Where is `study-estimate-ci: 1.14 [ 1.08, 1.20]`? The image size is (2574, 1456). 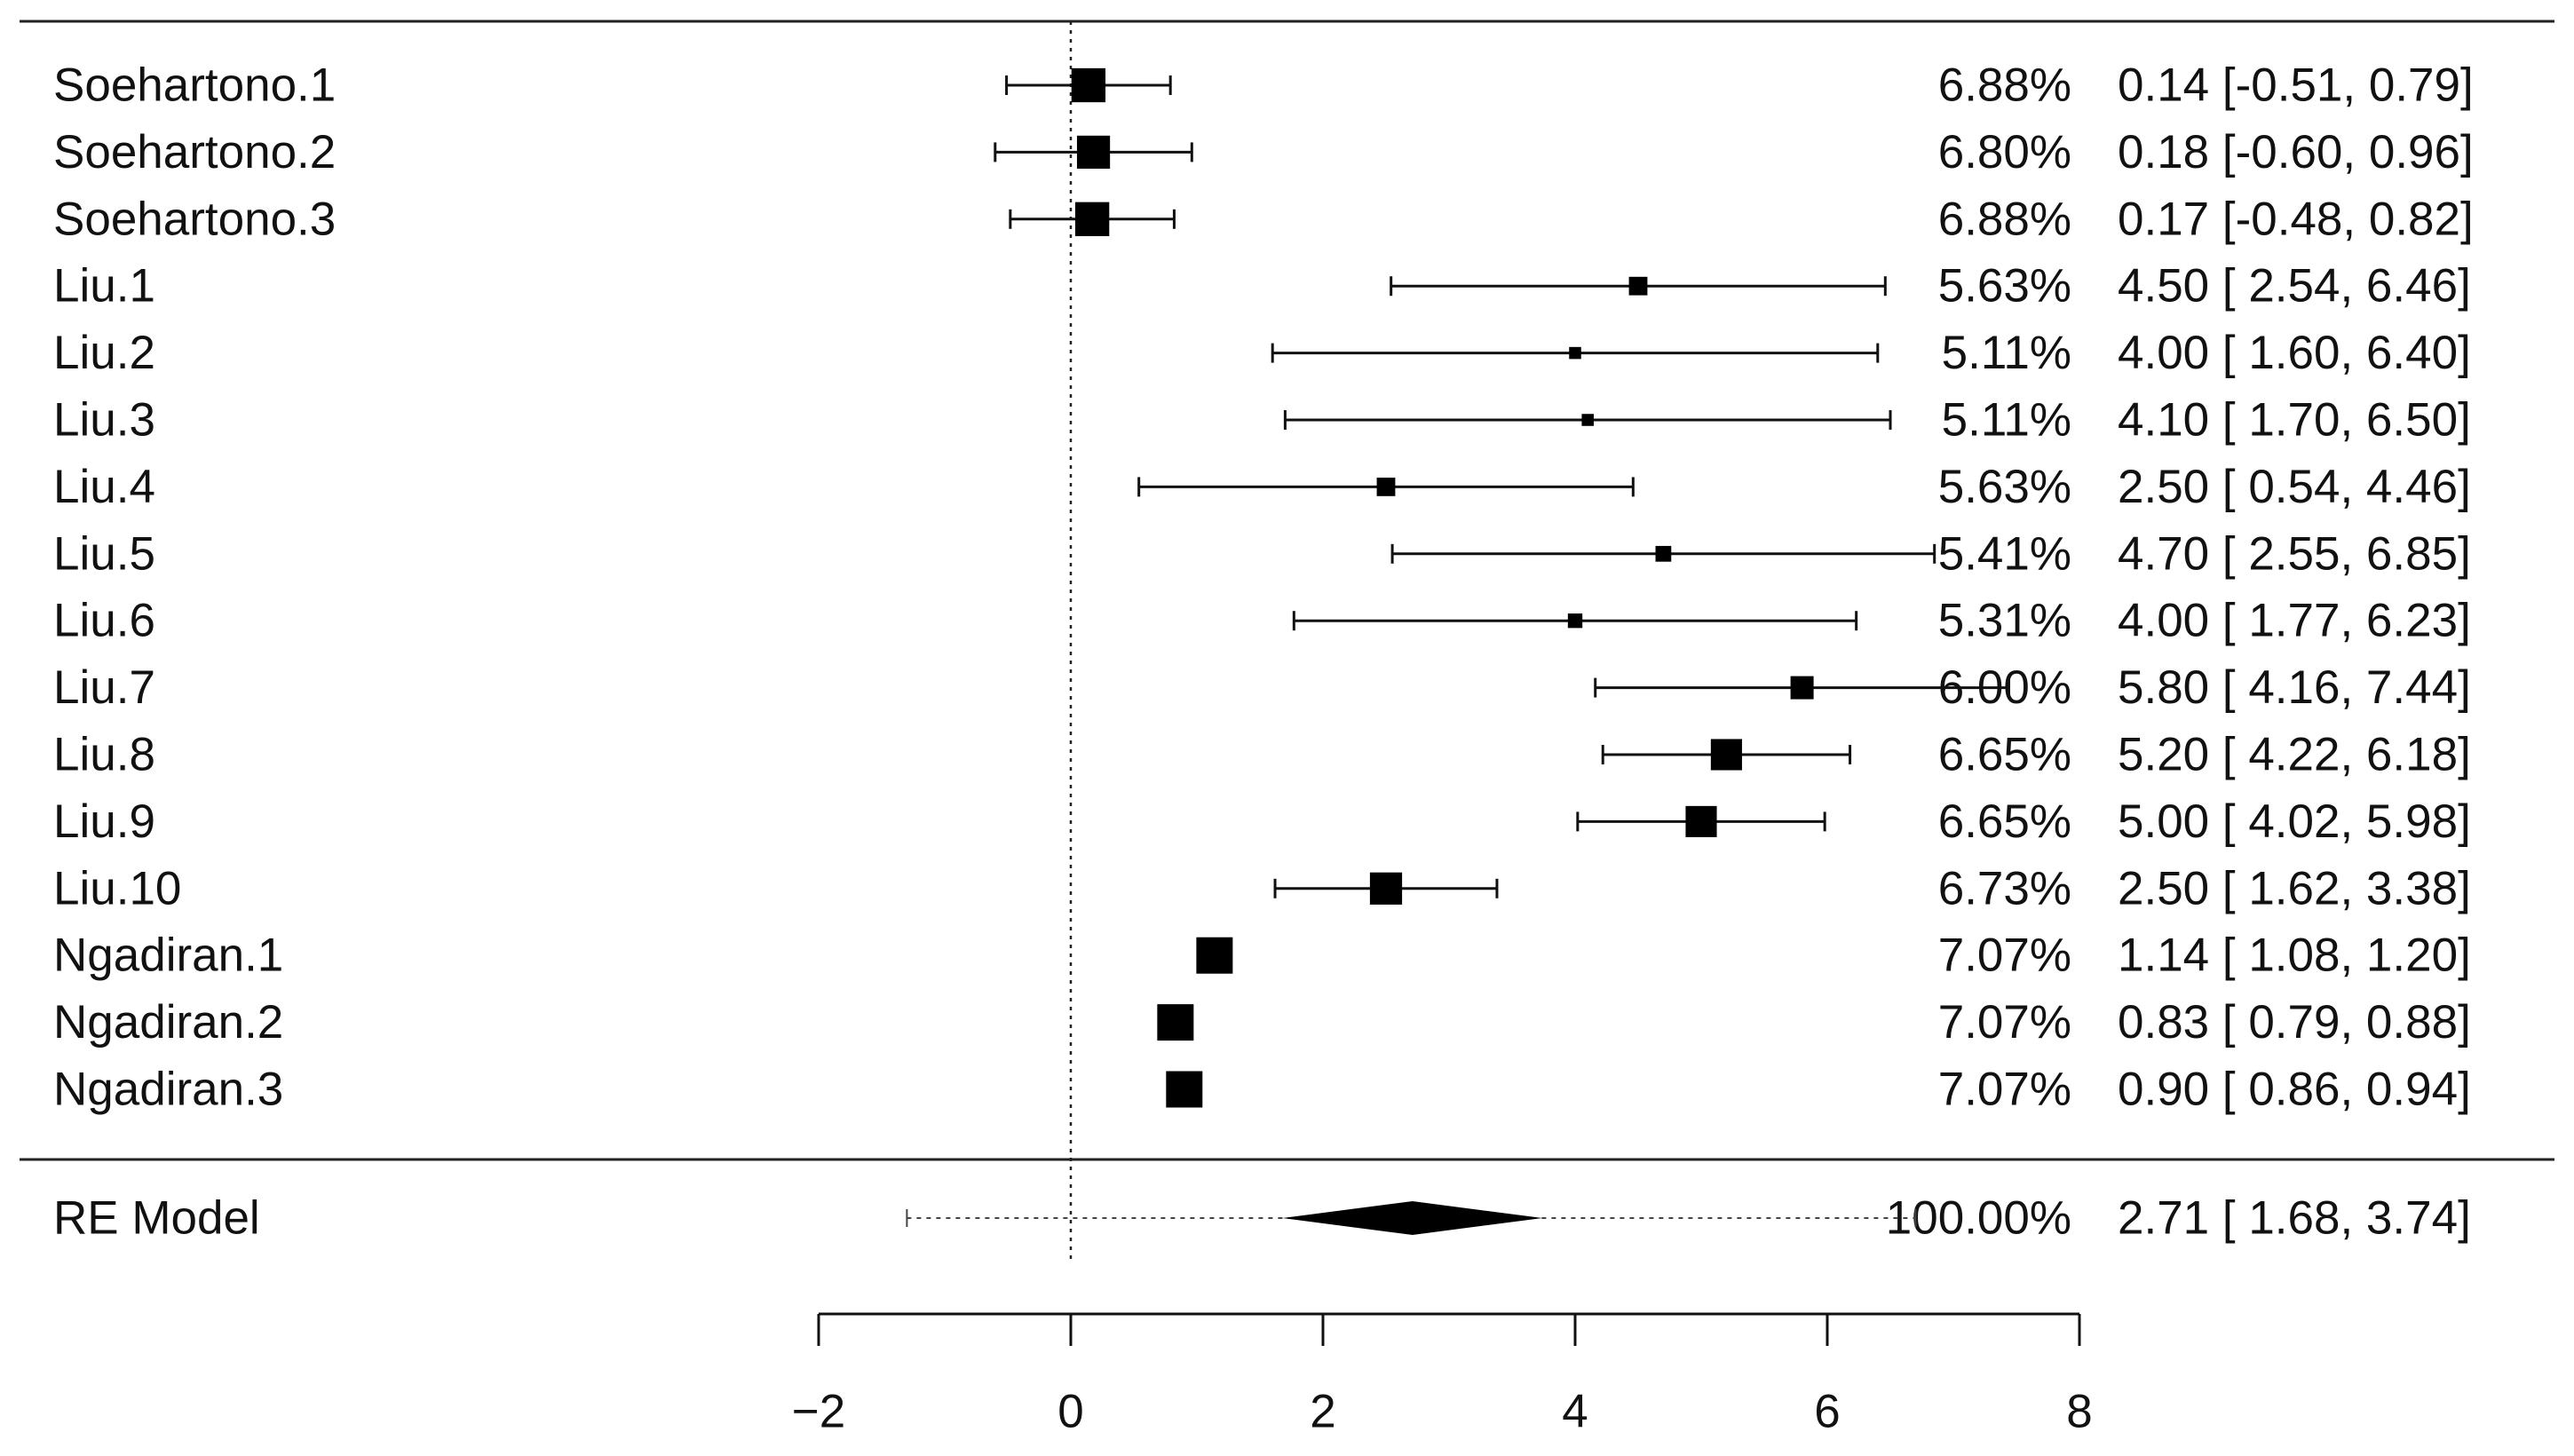
study-estimate-ci: 1.14 [ 1.08, 1.20] is located at coordinates (2294, 956).